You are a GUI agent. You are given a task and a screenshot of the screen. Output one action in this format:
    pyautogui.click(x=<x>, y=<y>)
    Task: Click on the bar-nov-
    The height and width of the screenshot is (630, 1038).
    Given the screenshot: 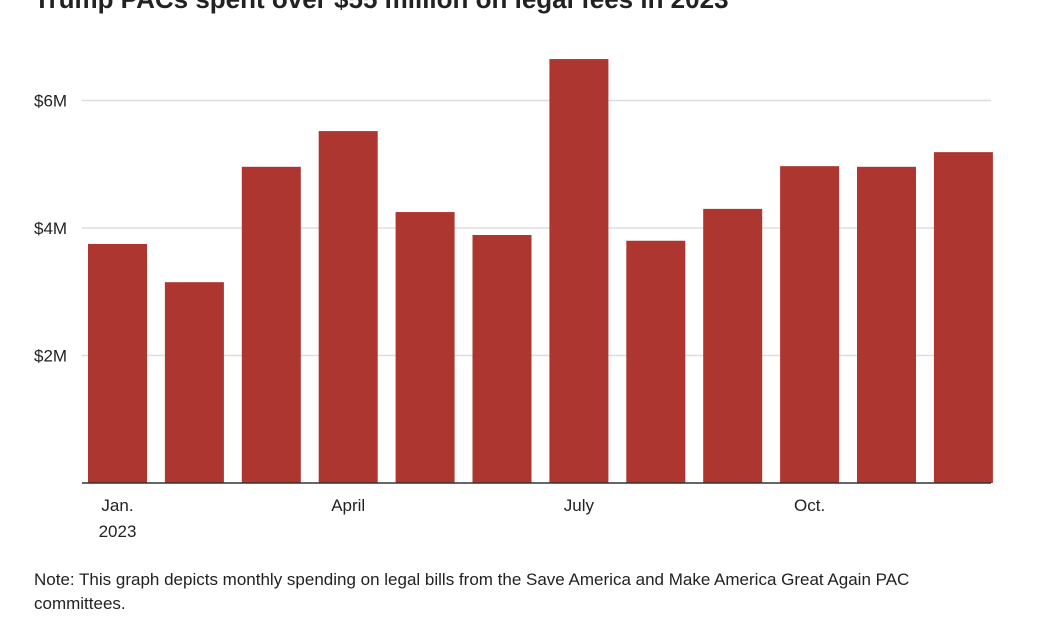 What is the action you would take?
    pyautogui.click(x=886, y=325)
    